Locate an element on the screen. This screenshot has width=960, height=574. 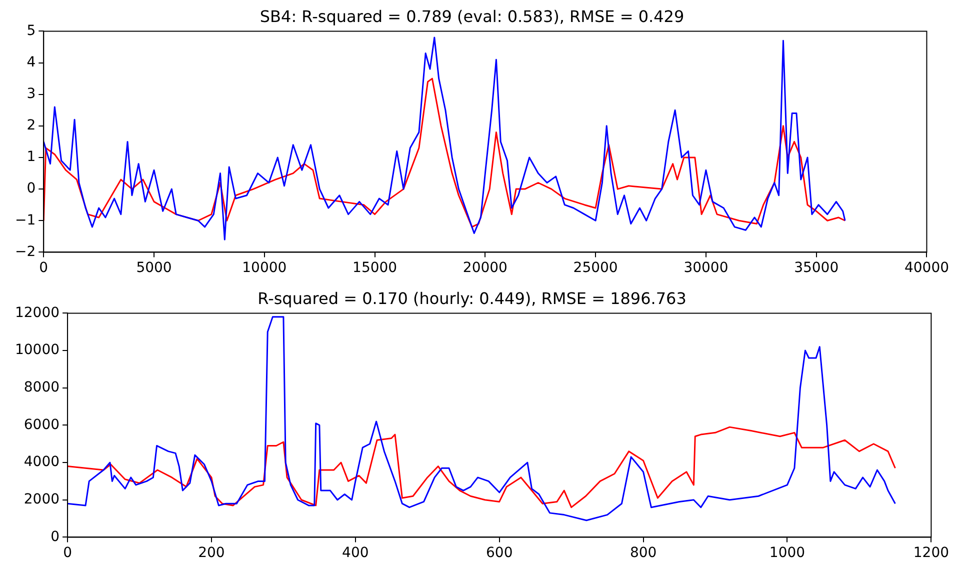
y-tick-label: 4000 is located at coordinates (42, 462).